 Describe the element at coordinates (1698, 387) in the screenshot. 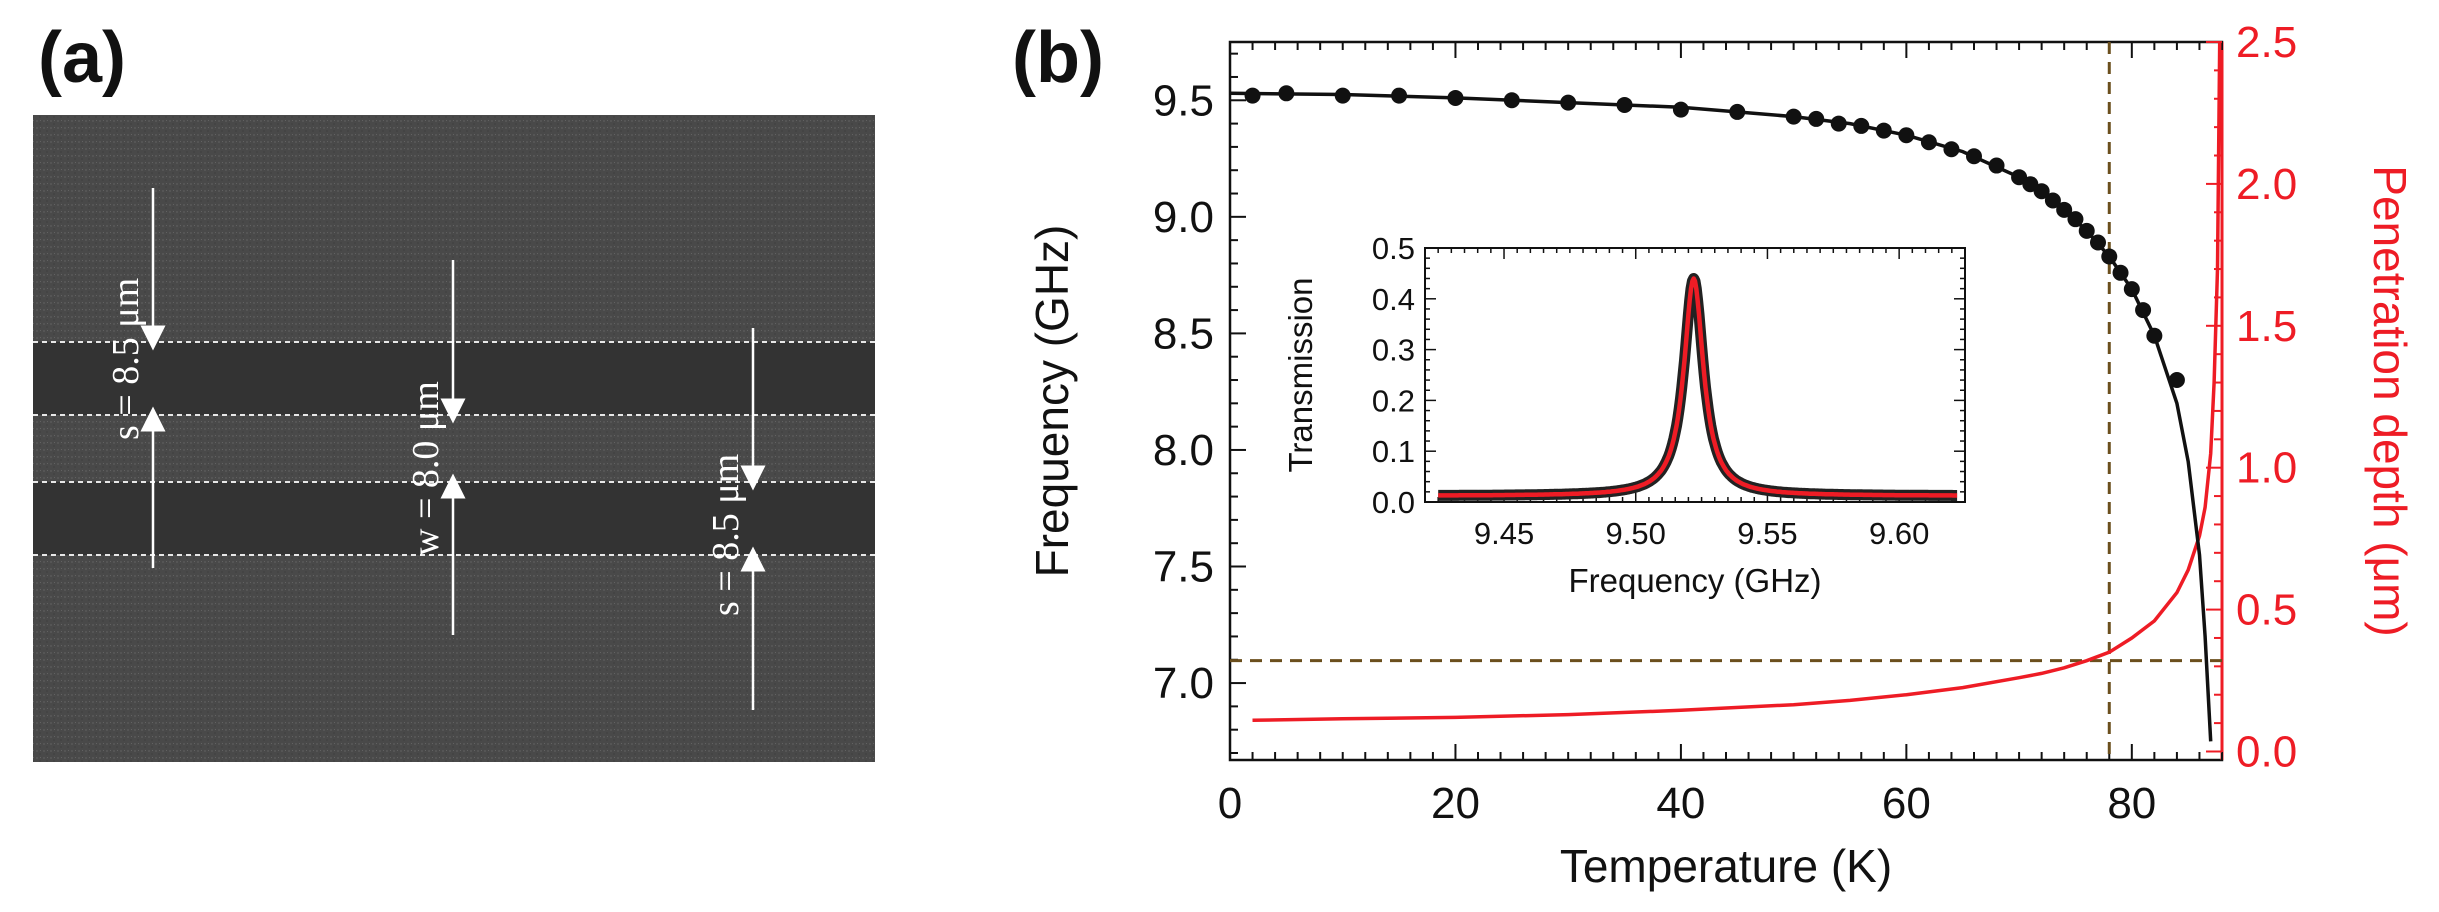

I see `inset-fit-line` at that location.